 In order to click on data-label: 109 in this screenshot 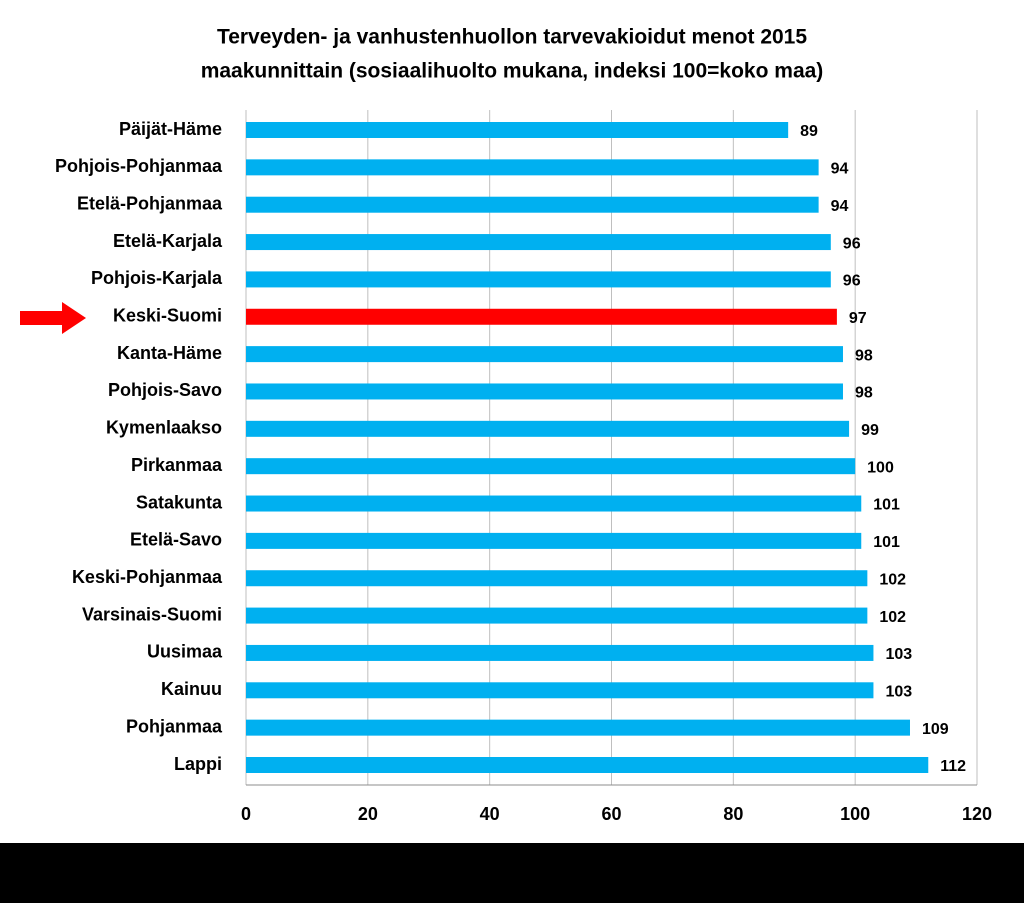, I will do `click(935, 729)`.